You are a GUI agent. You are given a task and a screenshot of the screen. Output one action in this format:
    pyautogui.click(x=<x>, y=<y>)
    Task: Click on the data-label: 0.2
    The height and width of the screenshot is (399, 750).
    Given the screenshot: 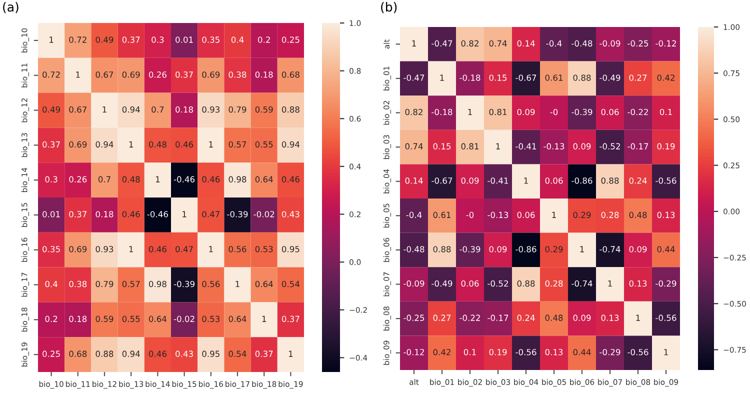 What is the action you would take?
    pyautogui.click(x=264, y=39)
    